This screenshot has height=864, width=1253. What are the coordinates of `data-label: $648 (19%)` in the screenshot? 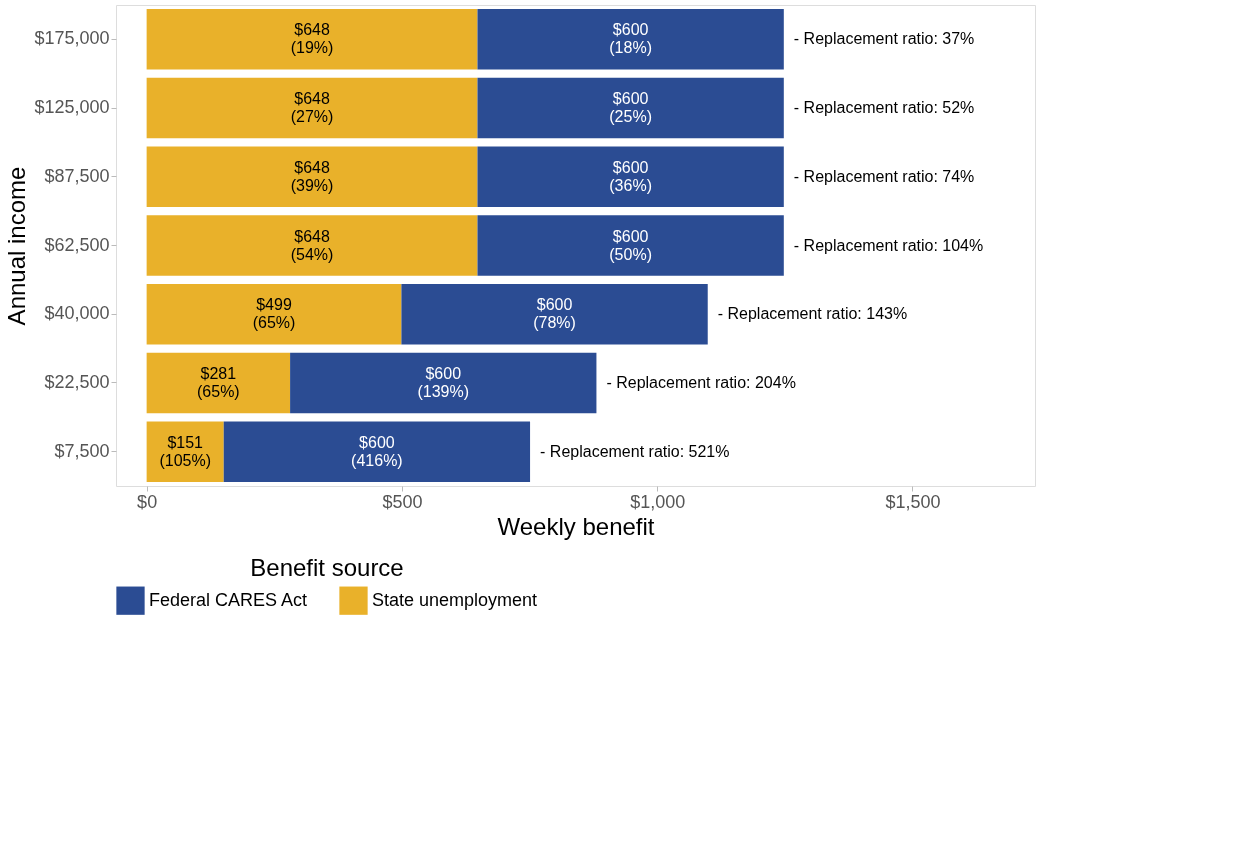 It's located at (312, 39).